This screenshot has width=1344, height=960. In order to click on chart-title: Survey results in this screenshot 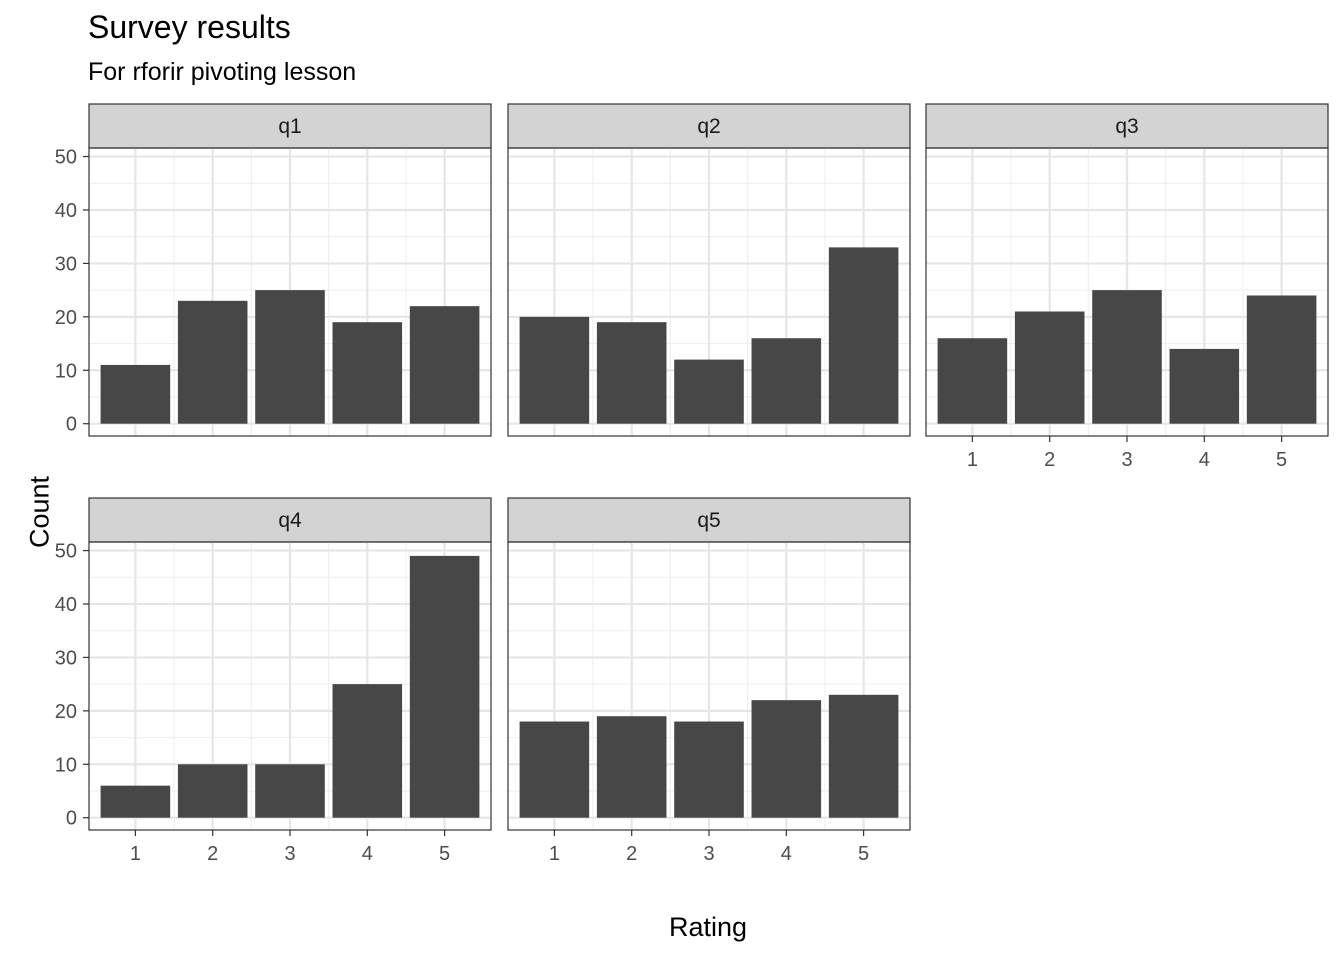, I will do `click(189, 27)`.